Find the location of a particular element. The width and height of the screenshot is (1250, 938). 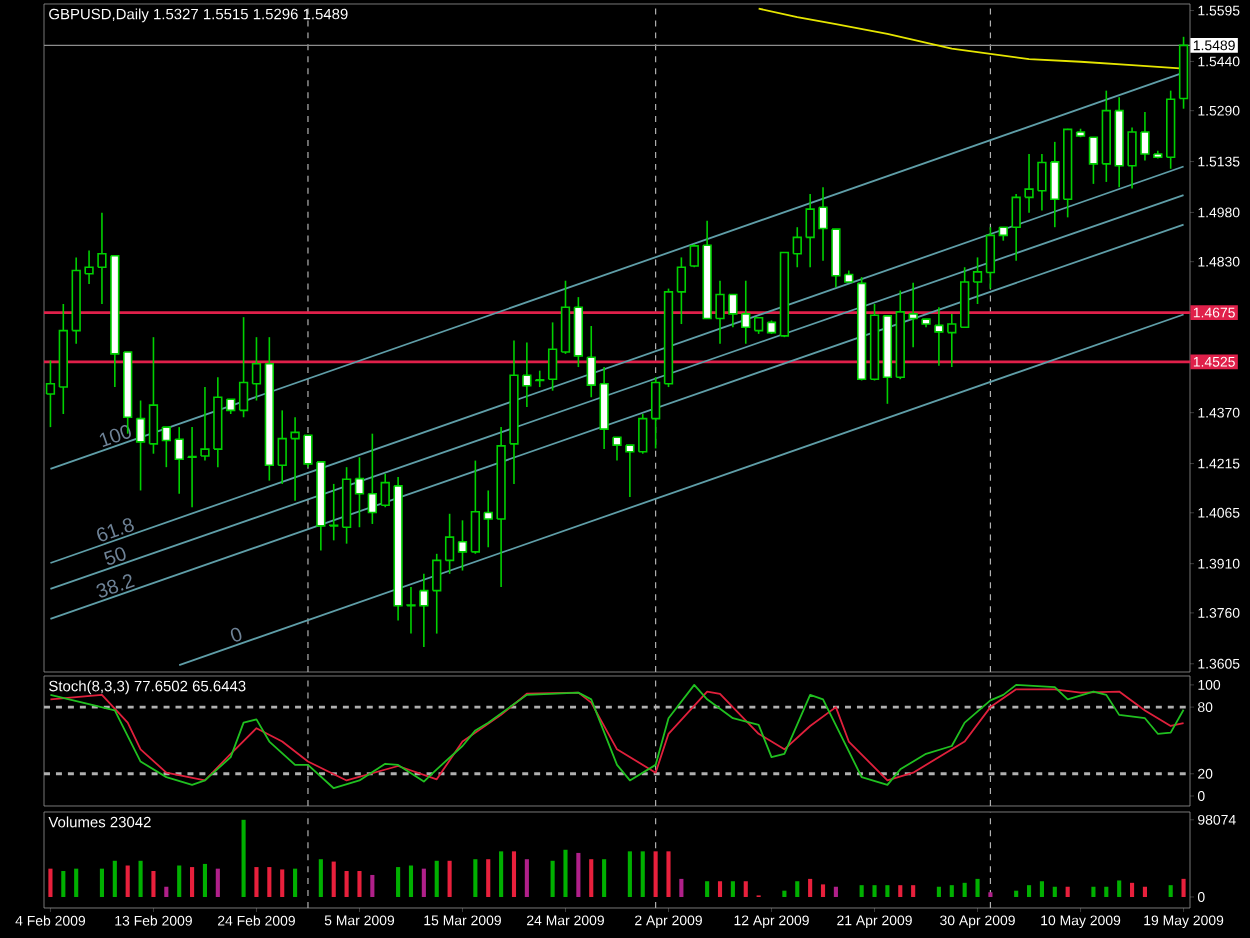

text: 61.8 is located at coordinates (115, 530).